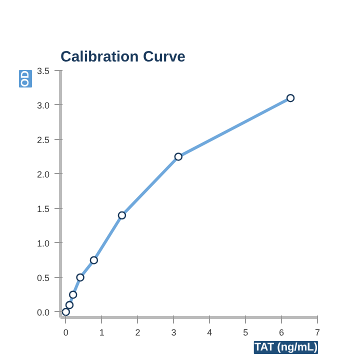 The width and height of the screenshot is (341, 362). I want to click on y-tick-label: 3.0, so click(43, 105).